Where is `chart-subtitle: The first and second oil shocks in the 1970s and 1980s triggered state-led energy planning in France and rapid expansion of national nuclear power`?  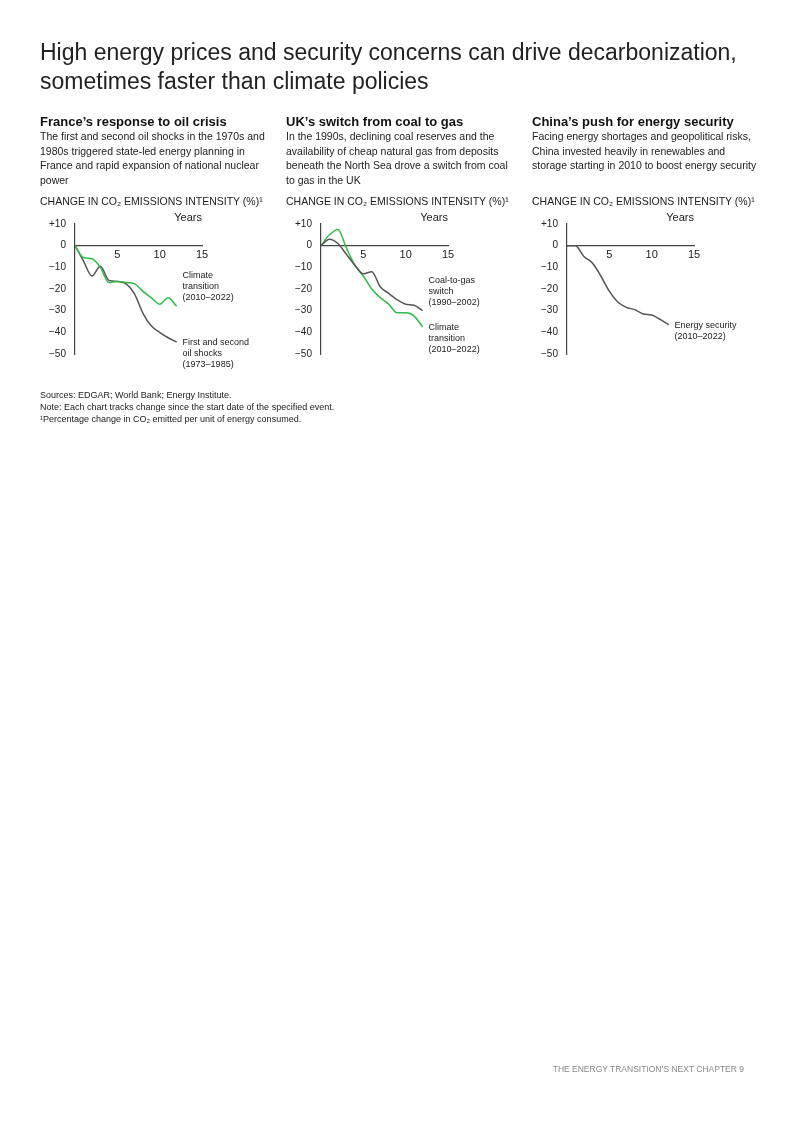 chart-subtitle: The first and second oil shocks in the 1970s and 1980s triggered state-led energy planning in France and rapid expansion of national nuclear power is located at coordinates (153, 158).